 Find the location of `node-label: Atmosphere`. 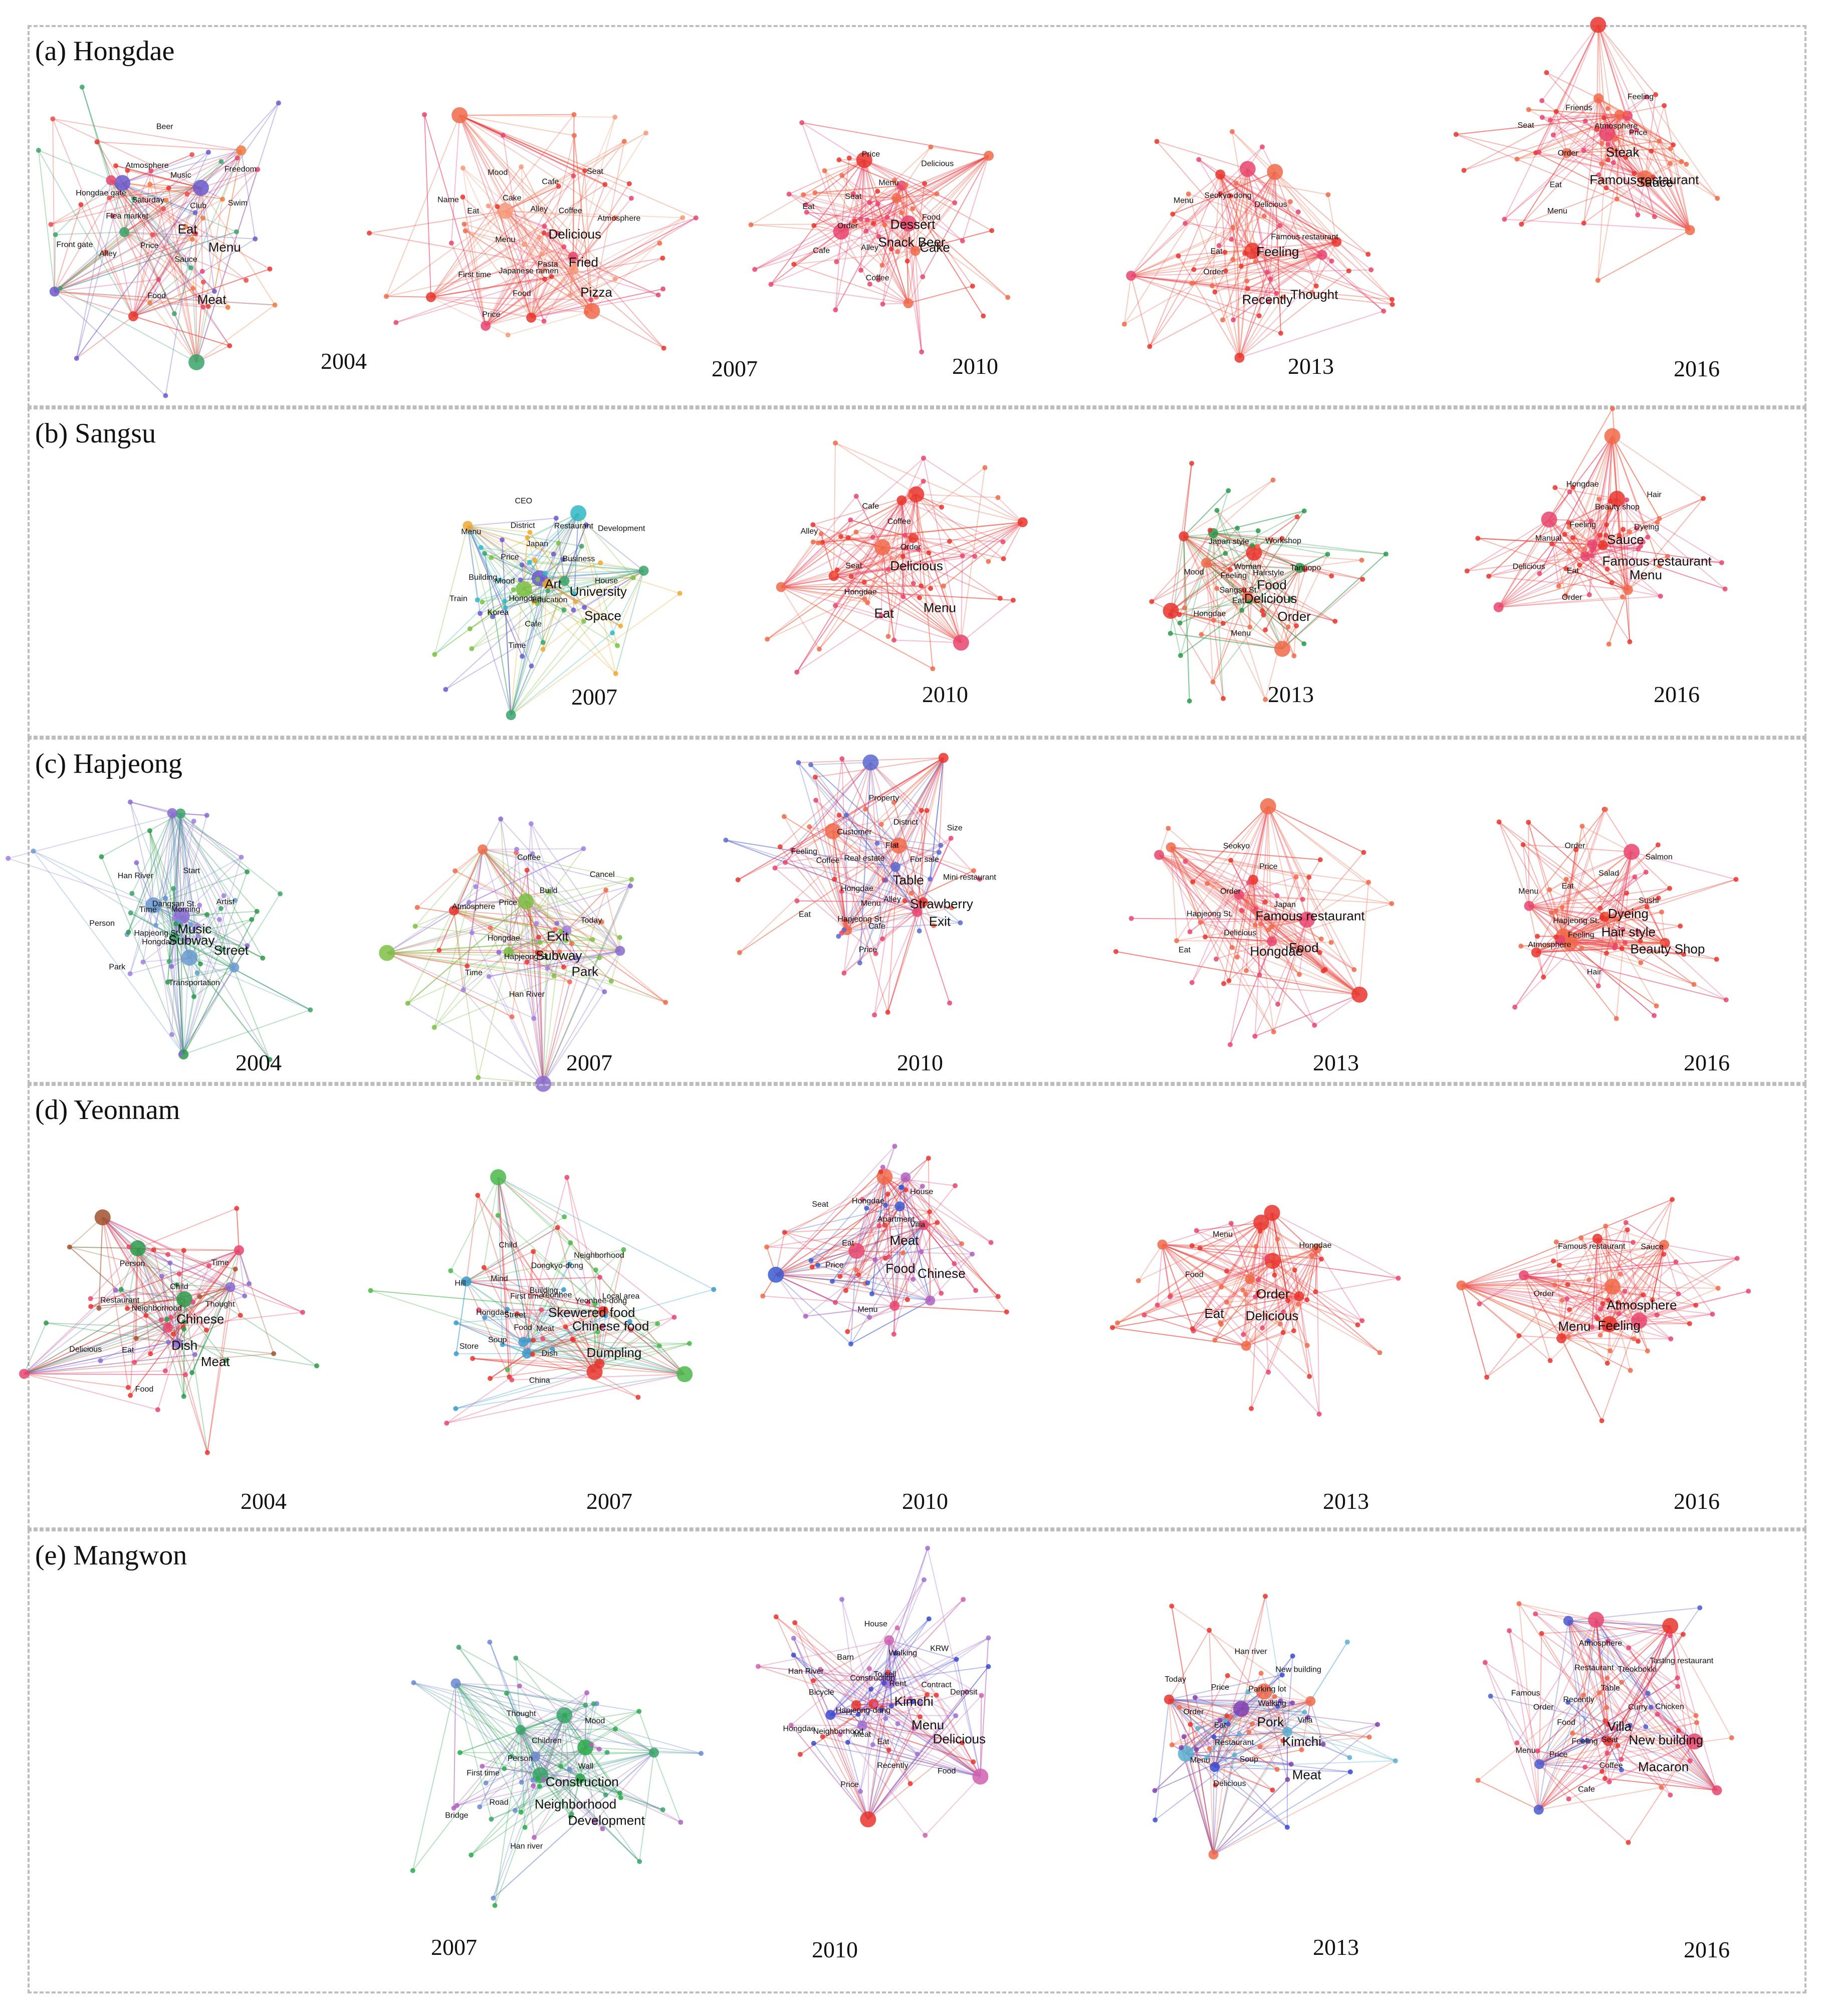

node-label: Atmosphere is located at coordinates (146, 165).